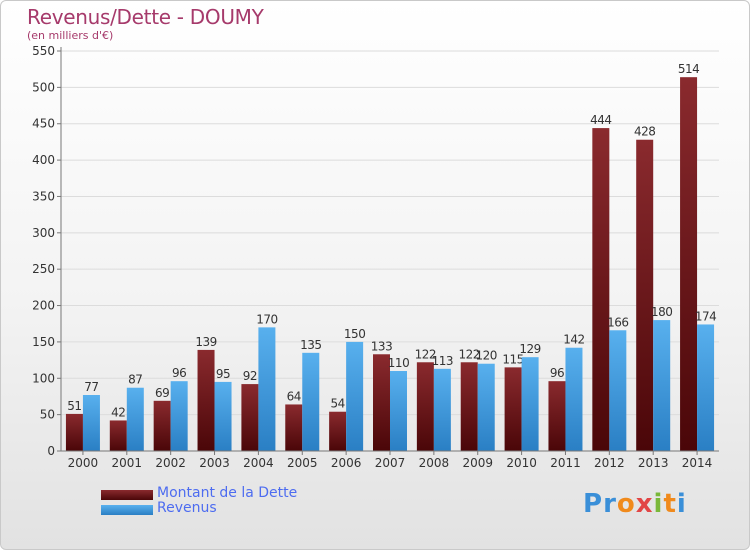 This screenshot has width=750, height=550. Describe the element at coordinates (91, 423) in the screenshot. I see `bar-revenus-2000` at that location.